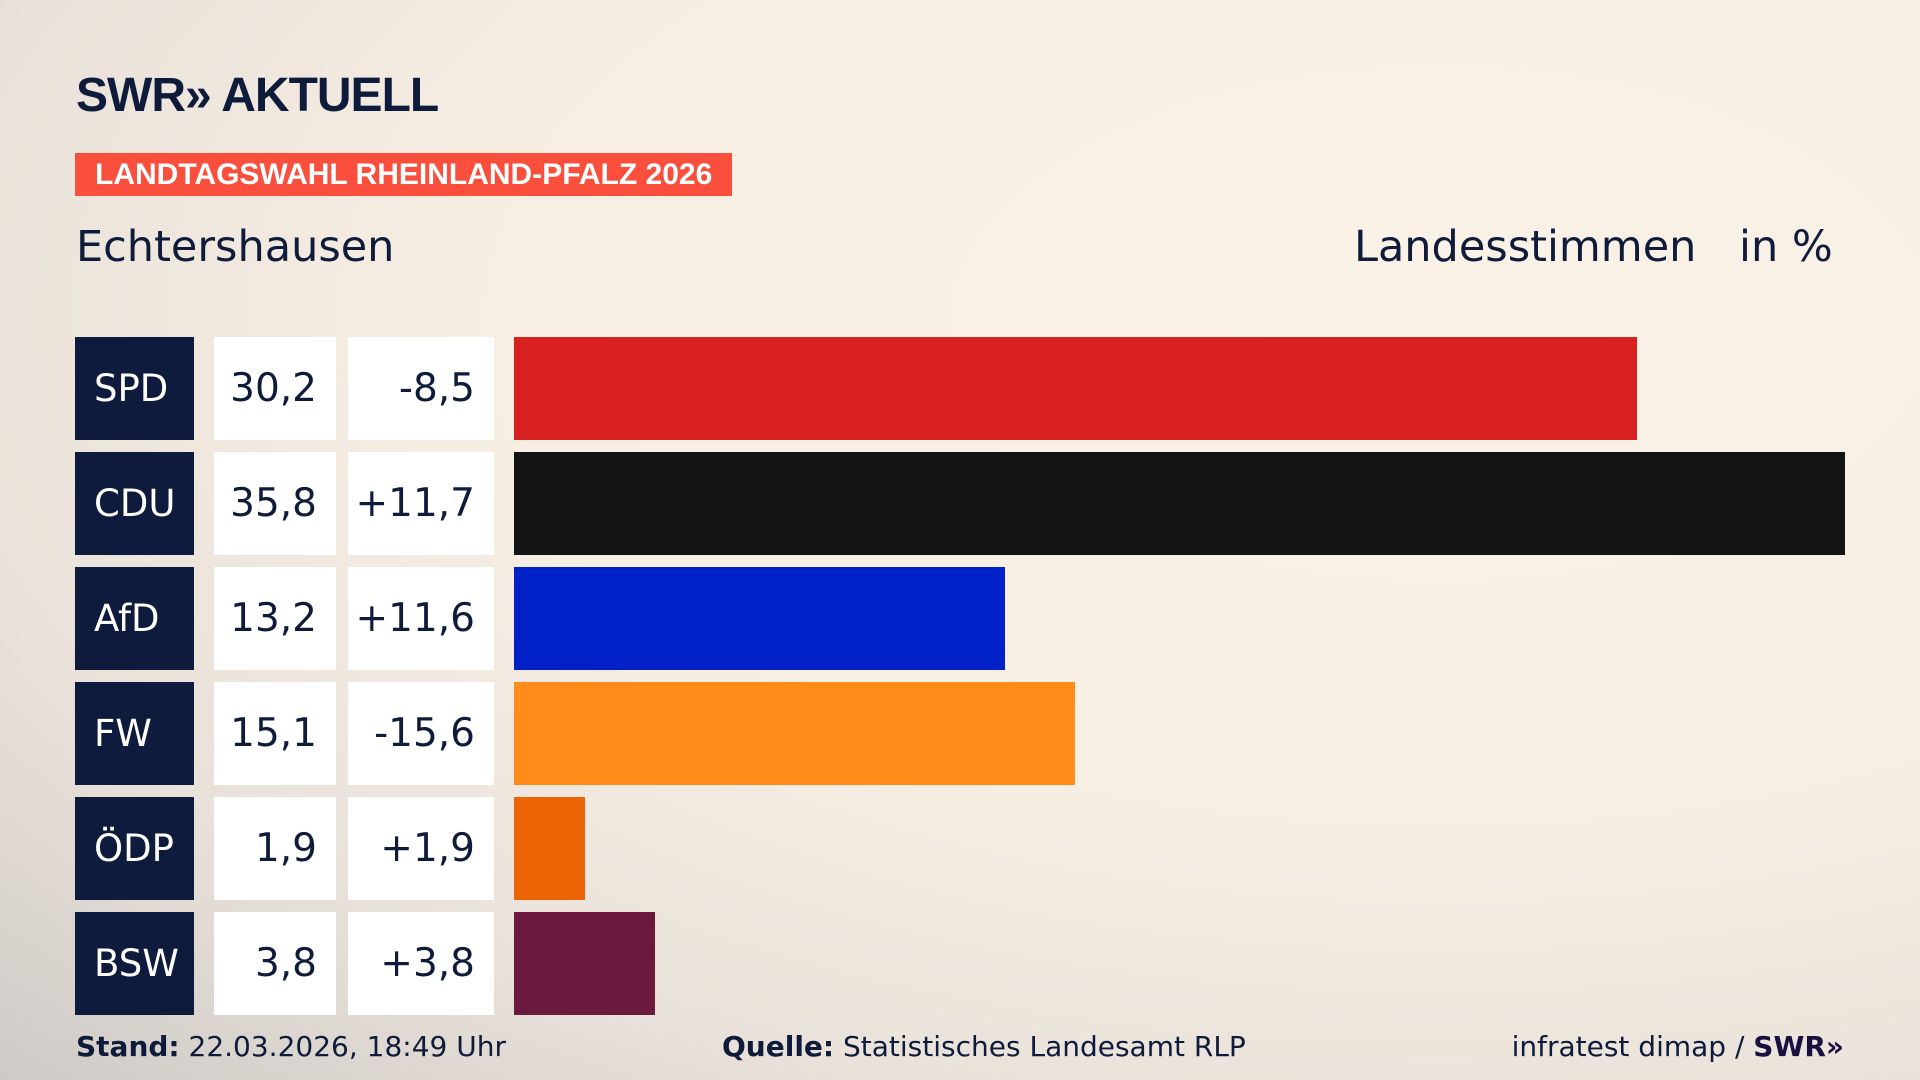 The height and width of the screenshot is (1080, 1920). I want to click on party-label: CDU, so click(134, 503).